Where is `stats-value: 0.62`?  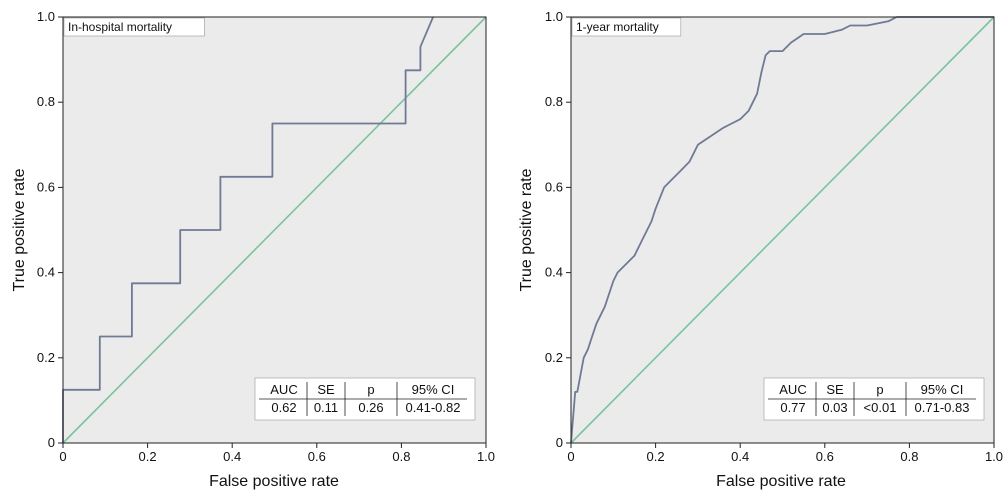 stats-value: 0.62 is located at coordinates (283, 407).